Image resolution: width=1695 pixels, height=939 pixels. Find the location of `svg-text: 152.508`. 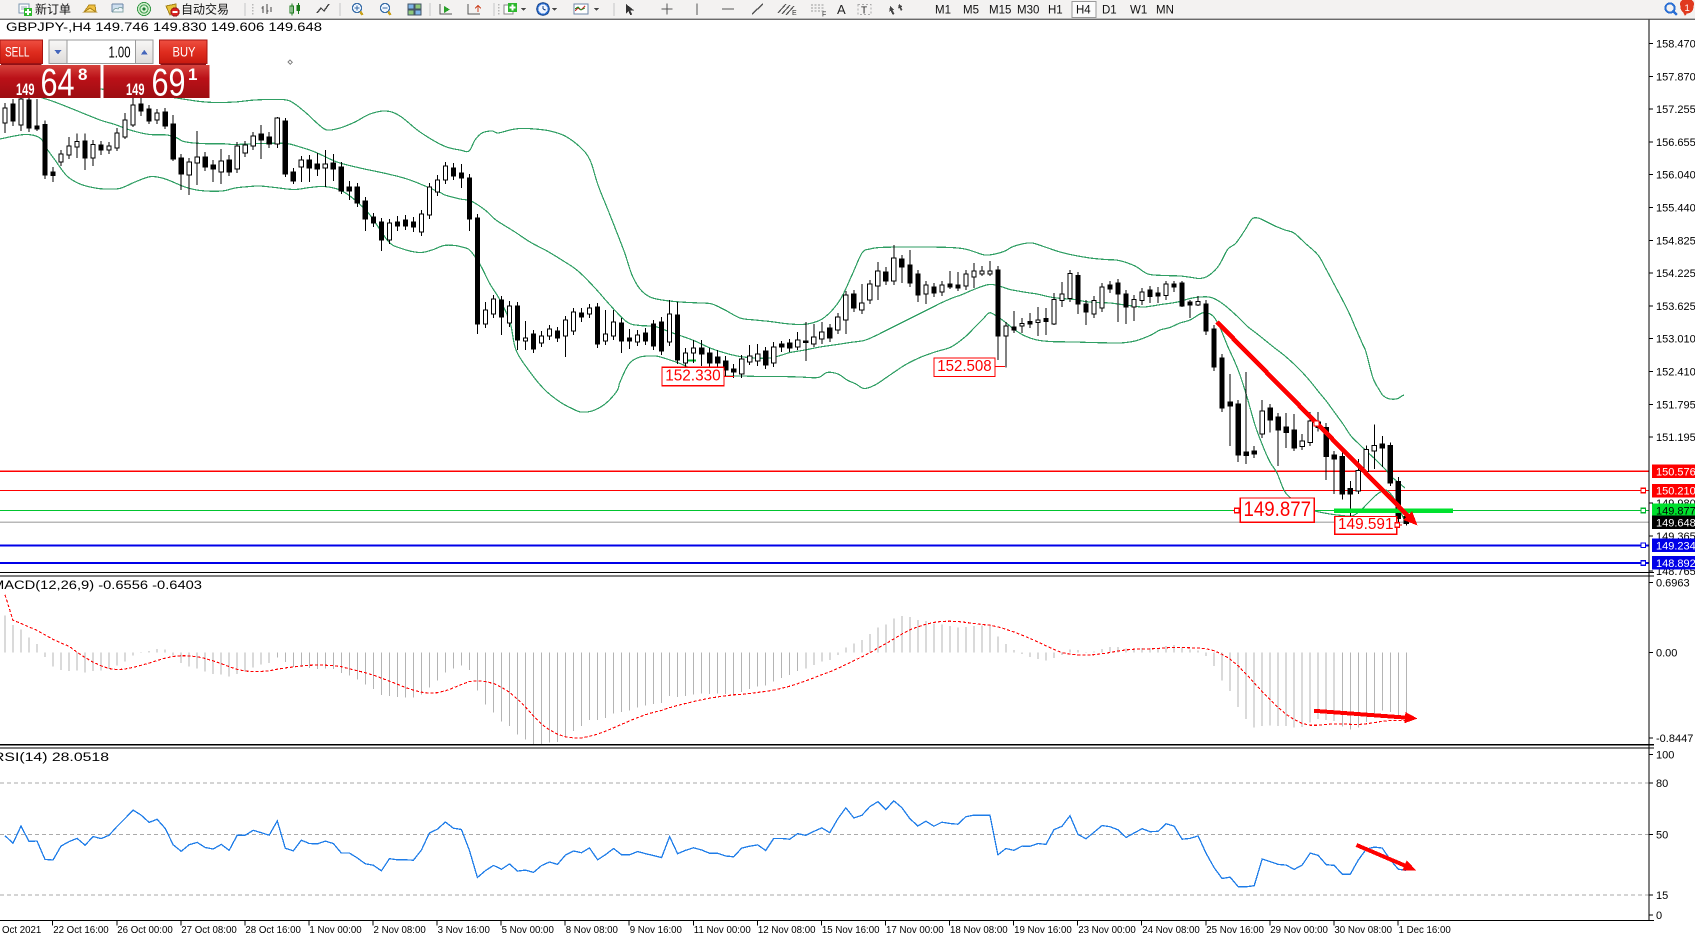

svg-text: 152.508 is located at coordinates (964, 366).